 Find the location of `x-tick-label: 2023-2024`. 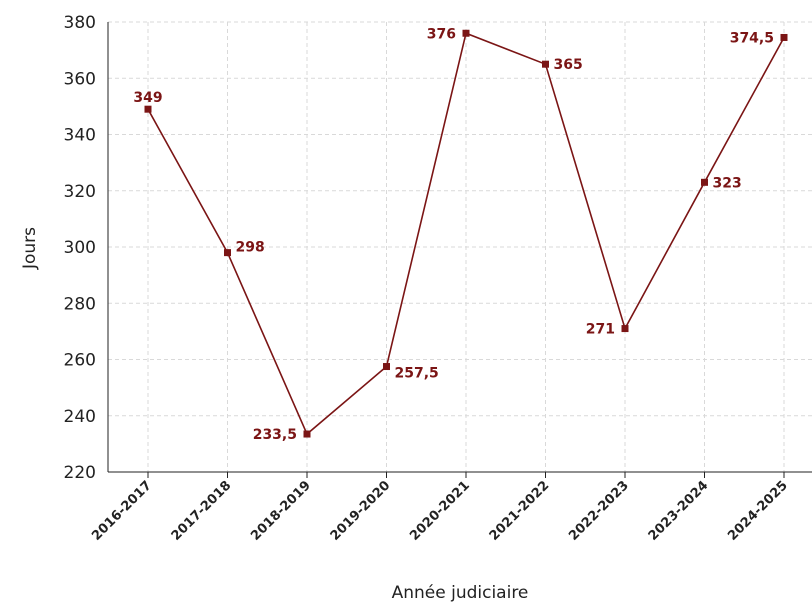

x-tick-label: 2023-2024 is located at coordinates (679, 511).